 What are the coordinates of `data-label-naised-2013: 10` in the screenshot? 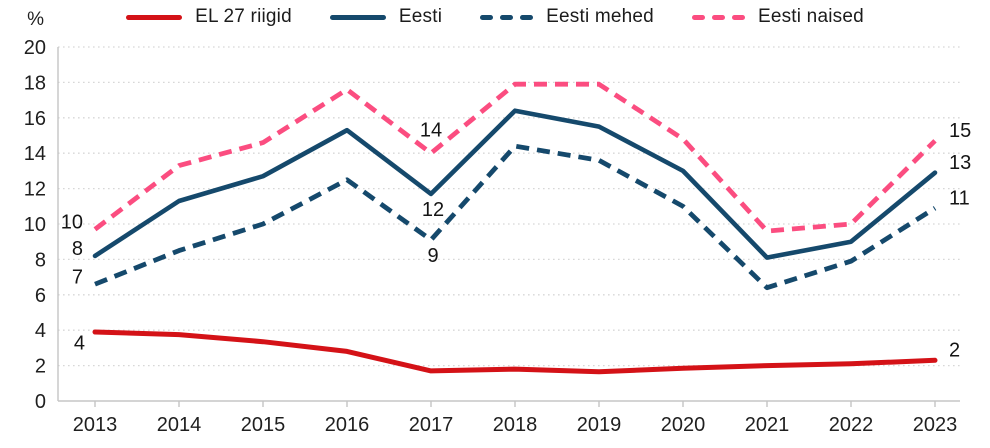 It's located at (72, 223).